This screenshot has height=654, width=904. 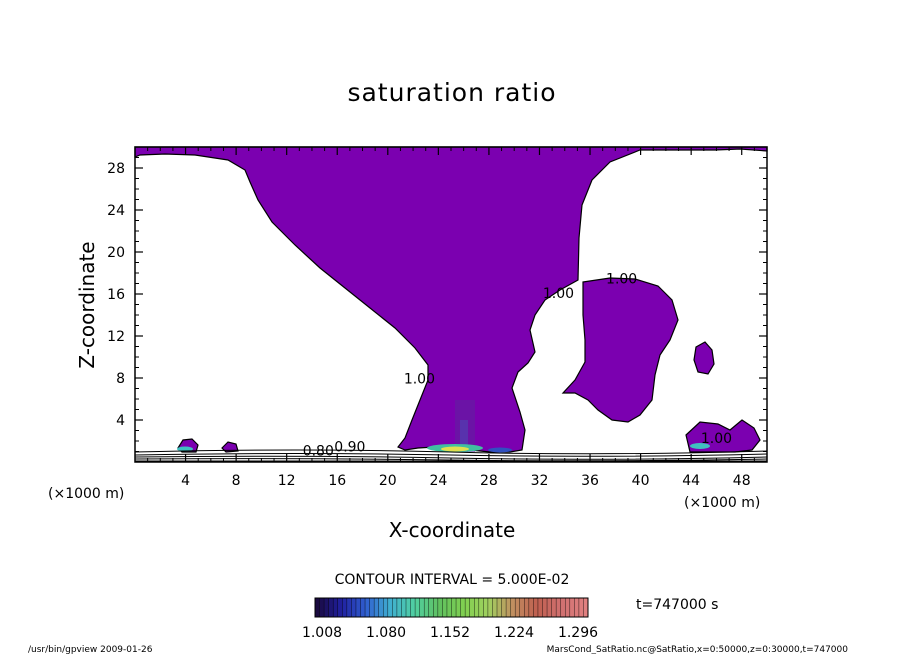 I want to click on x-tick-label: 44, so click(x=691, y=481).